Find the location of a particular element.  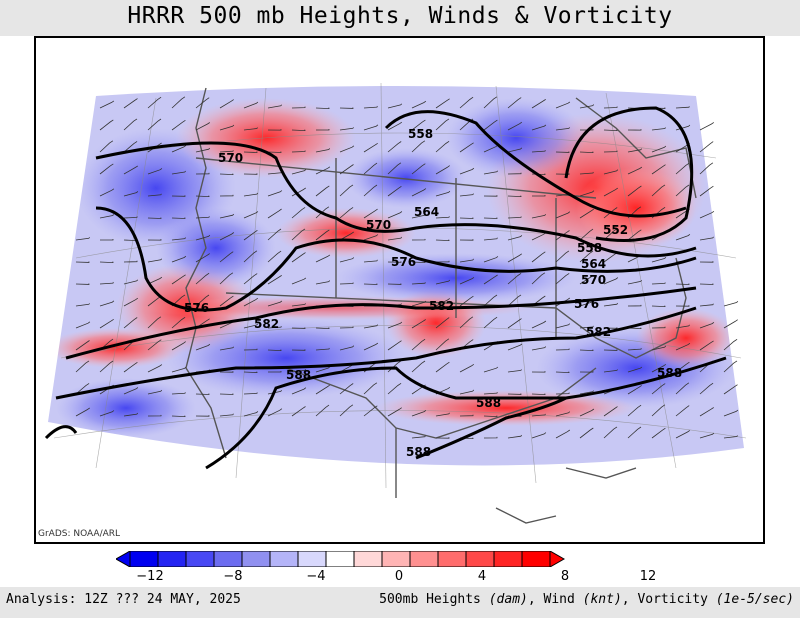

wind-unit: (knt) is located at coordinates (602, 599).